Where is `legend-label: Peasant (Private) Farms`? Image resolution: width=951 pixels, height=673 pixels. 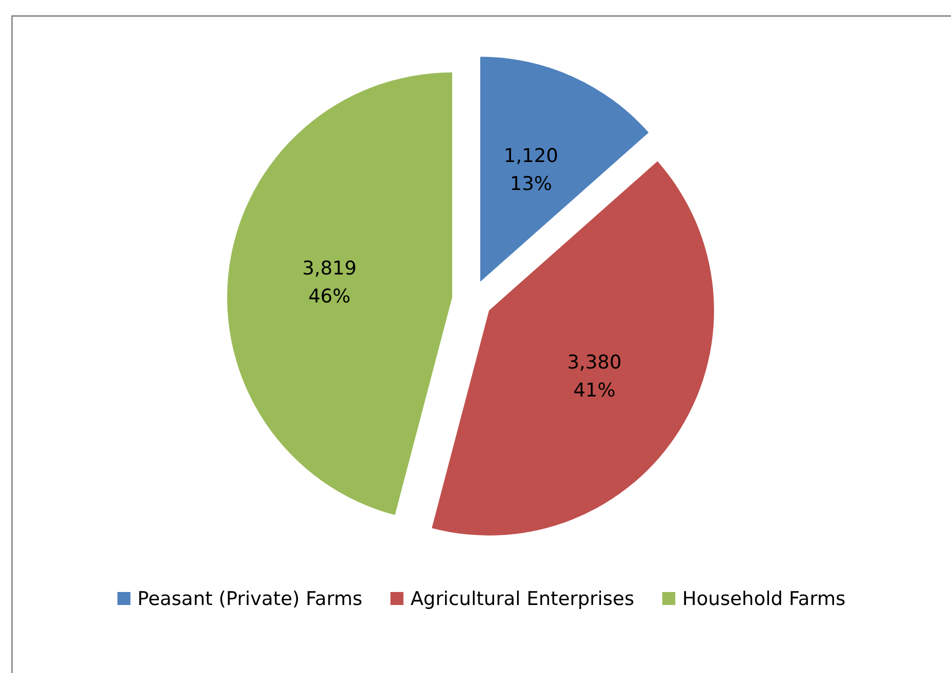 legend-label: Peasant (Private) Farms is located at coordinates (249, 599).